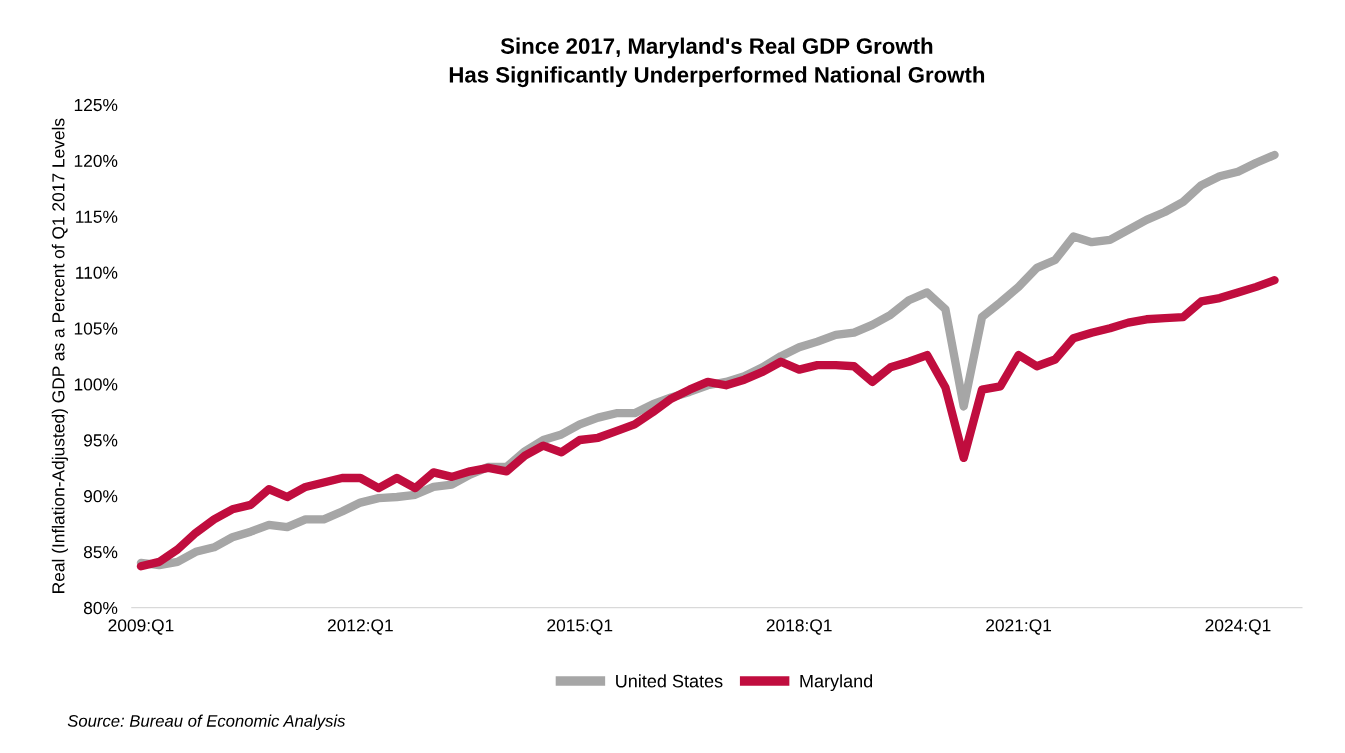 Image resolution: width=1345 pixels, height=753 pixels. I want to click on chart-title: Since 2017, Maryland's Real GDP Growth Has Significantly Underperformed National Growth, so click(717, 62).